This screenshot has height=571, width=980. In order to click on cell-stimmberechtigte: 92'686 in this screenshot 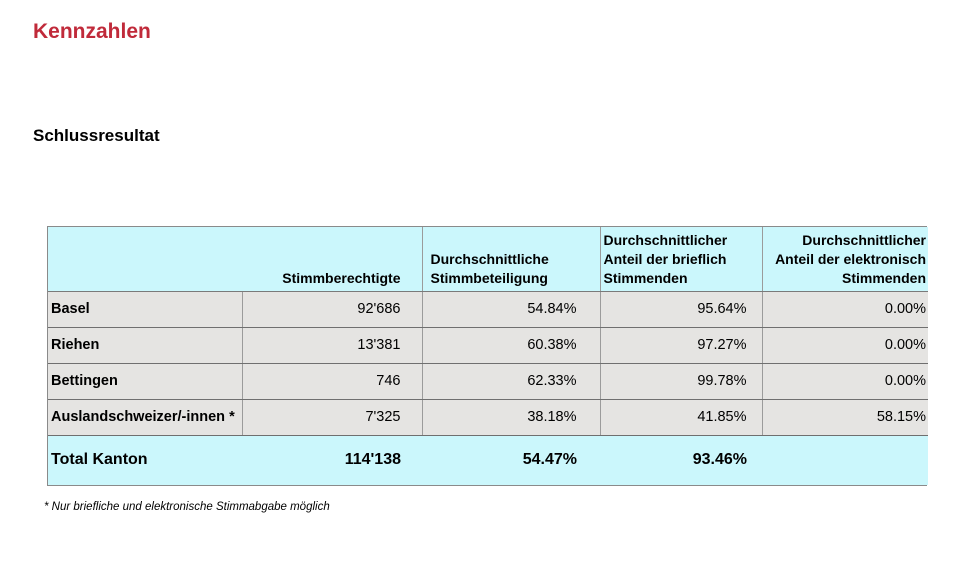, I will do `click(331, 309)`.